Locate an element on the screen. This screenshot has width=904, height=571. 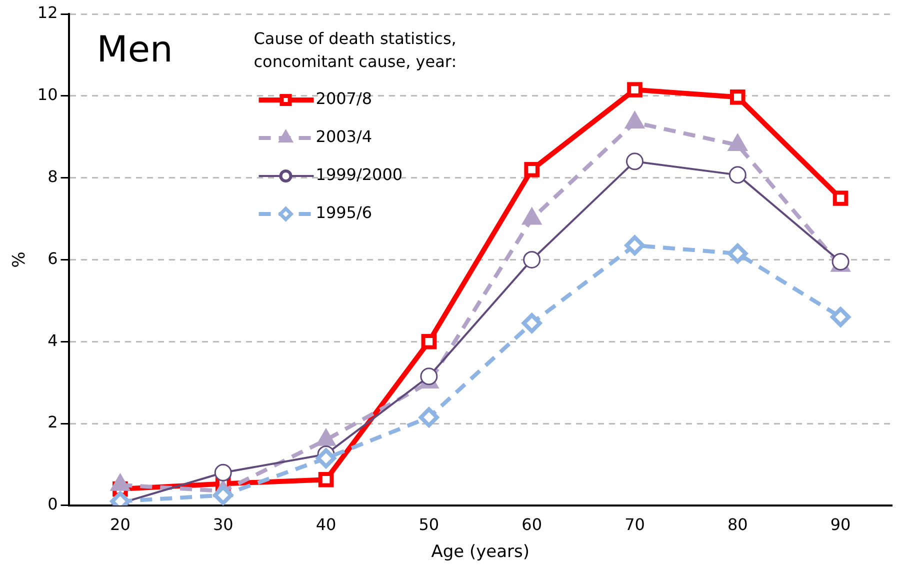
x-tick-label: 50 is located at coordinates (429, 524).